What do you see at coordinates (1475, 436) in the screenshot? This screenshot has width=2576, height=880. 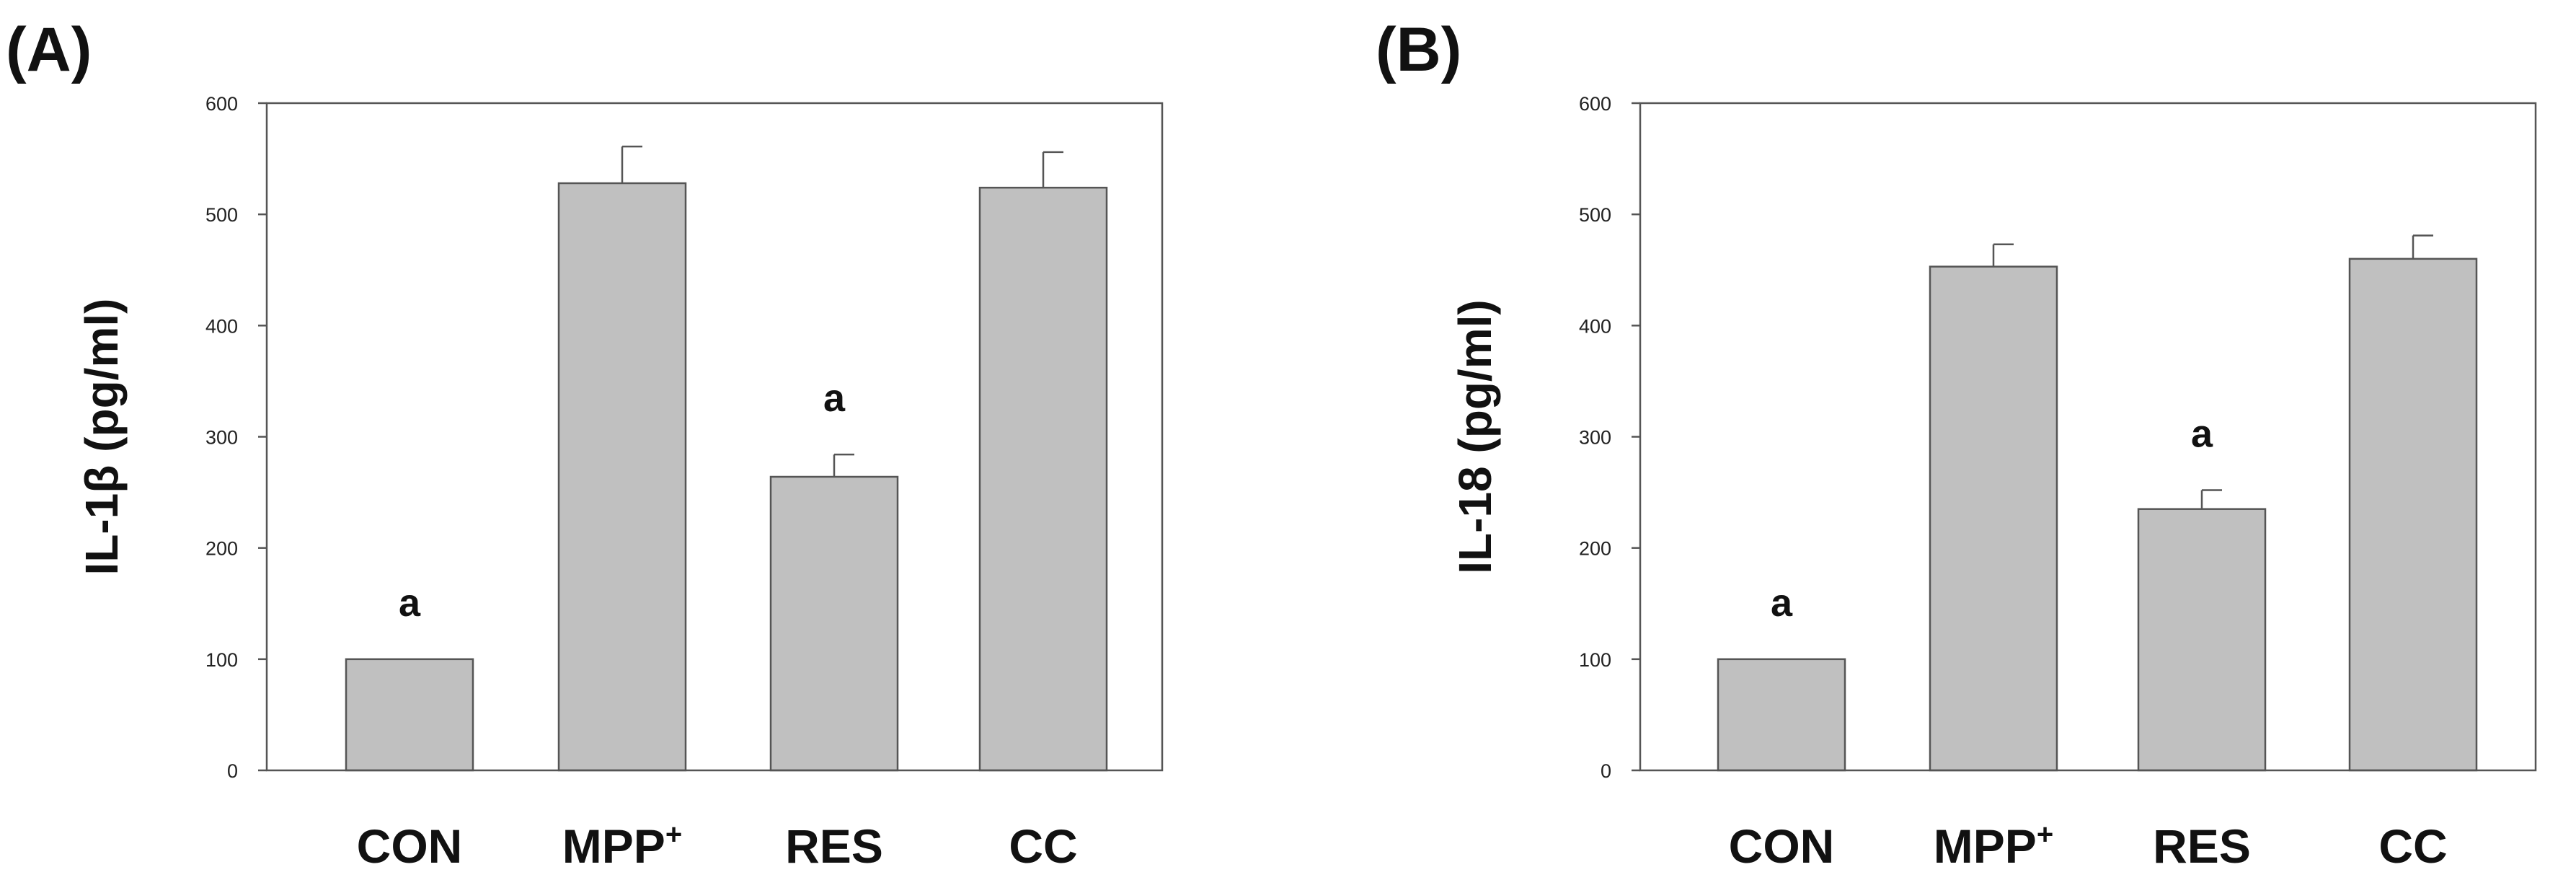 I see `y-axis-label: IL-18 (pg/ml)` at bounding box center [1475, 436].